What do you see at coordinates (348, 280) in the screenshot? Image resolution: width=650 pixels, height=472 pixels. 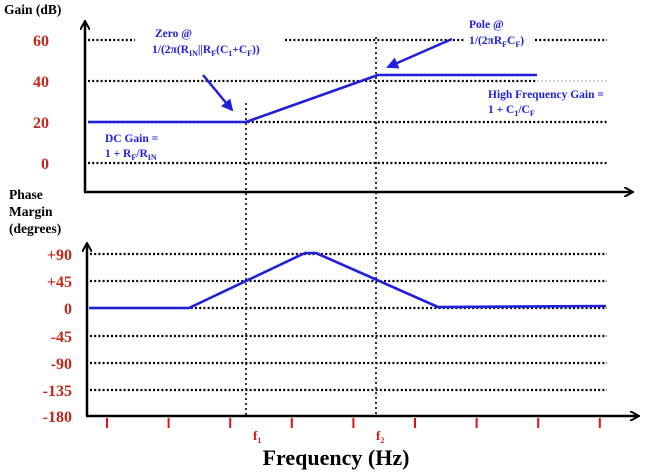 I see `phase-curve` at bounding box center [348, 280].